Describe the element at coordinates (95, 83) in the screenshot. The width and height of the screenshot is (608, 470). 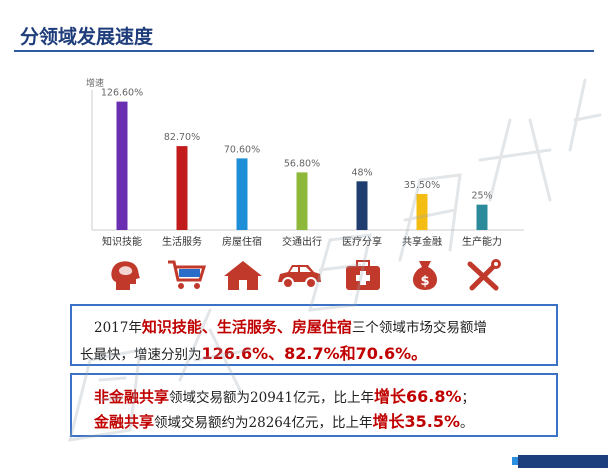
I see `y-axis-label: 增速` at that location.